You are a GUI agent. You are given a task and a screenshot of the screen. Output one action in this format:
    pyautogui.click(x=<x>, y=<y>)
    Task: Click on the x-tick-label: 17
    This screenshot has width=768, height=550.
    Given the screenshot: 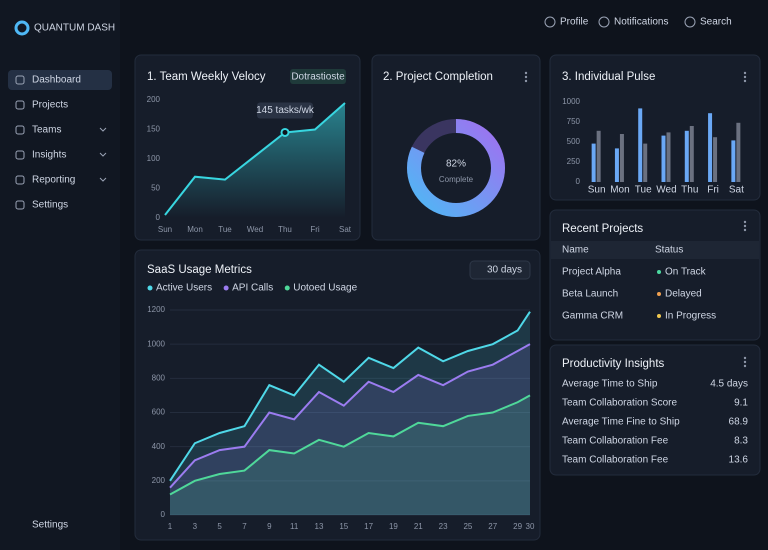 What is the action you would take?
    pyautogui.click(x=368, y=526)
    